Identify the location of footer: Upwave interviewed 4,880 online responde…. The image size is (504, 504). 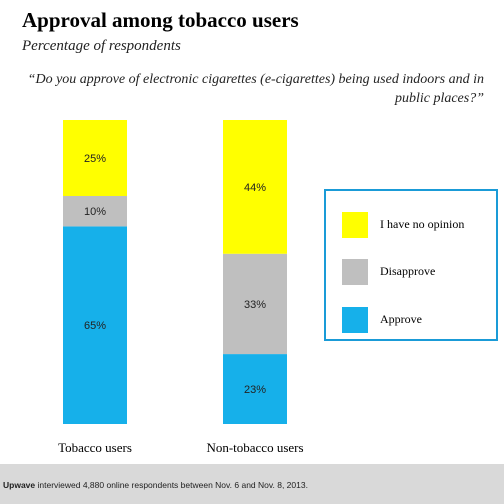
(252, 484).